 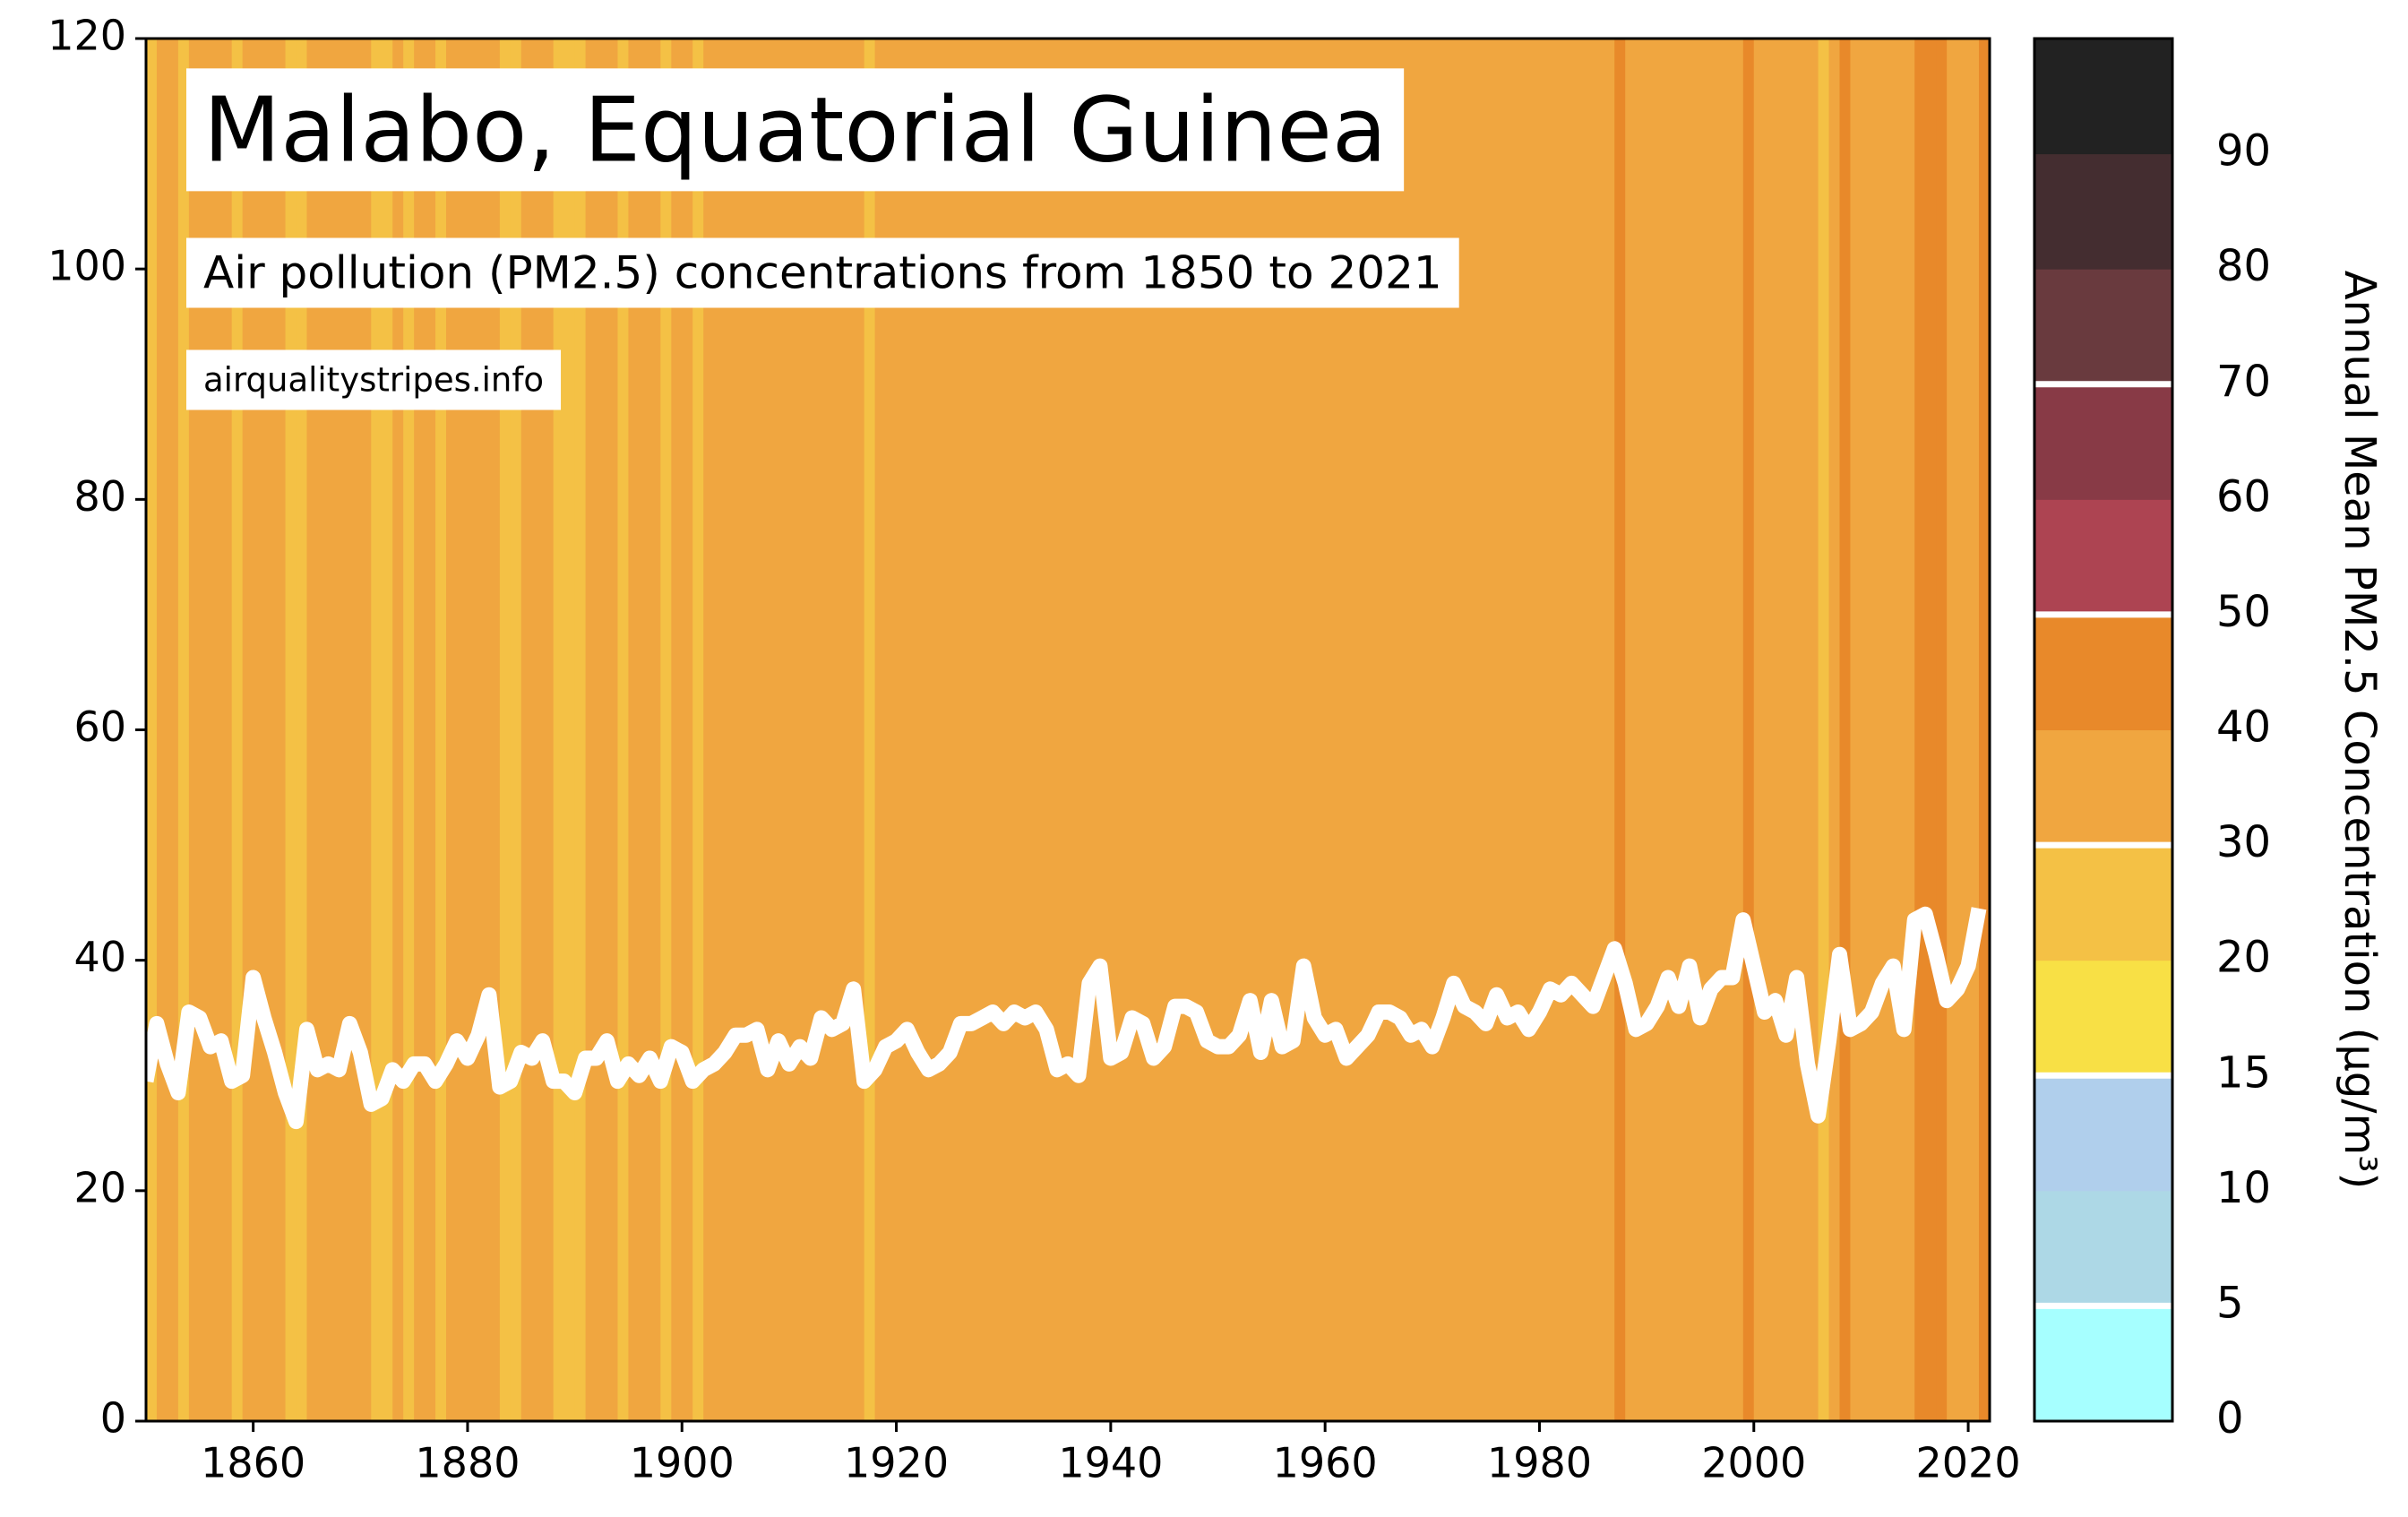 What do you see at coordinates (2243, 151) in the screenshot?
I see `colorbar-tick-label: 90` at bounding box center [2243, 151].